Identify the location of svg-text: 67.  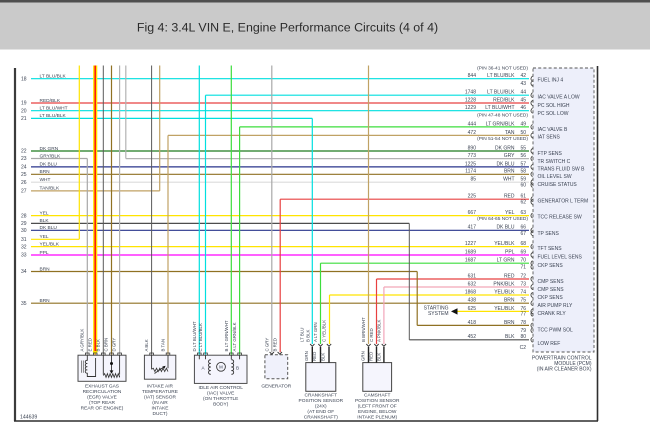
(523, 234).